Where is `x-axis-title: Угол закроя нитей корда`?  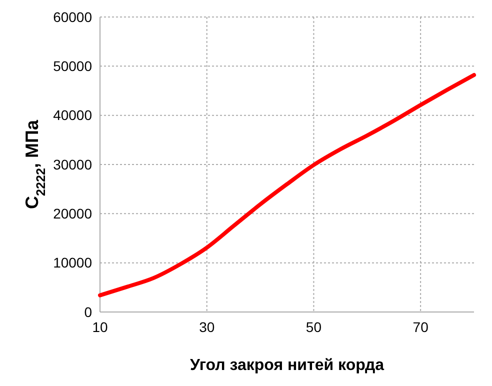 x-axis-title: Угол закроя нитей корда is located at coordinates (287, 365).